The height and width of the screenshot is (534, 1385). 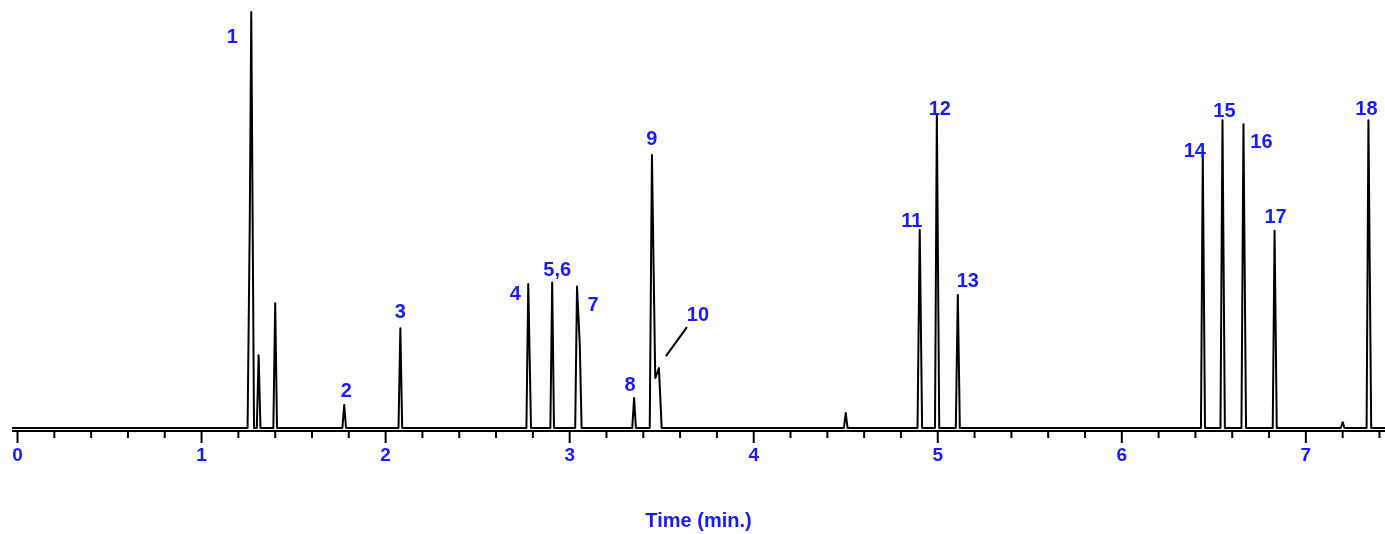 I want to click on annotation: 8, so click(x=630, y=384).